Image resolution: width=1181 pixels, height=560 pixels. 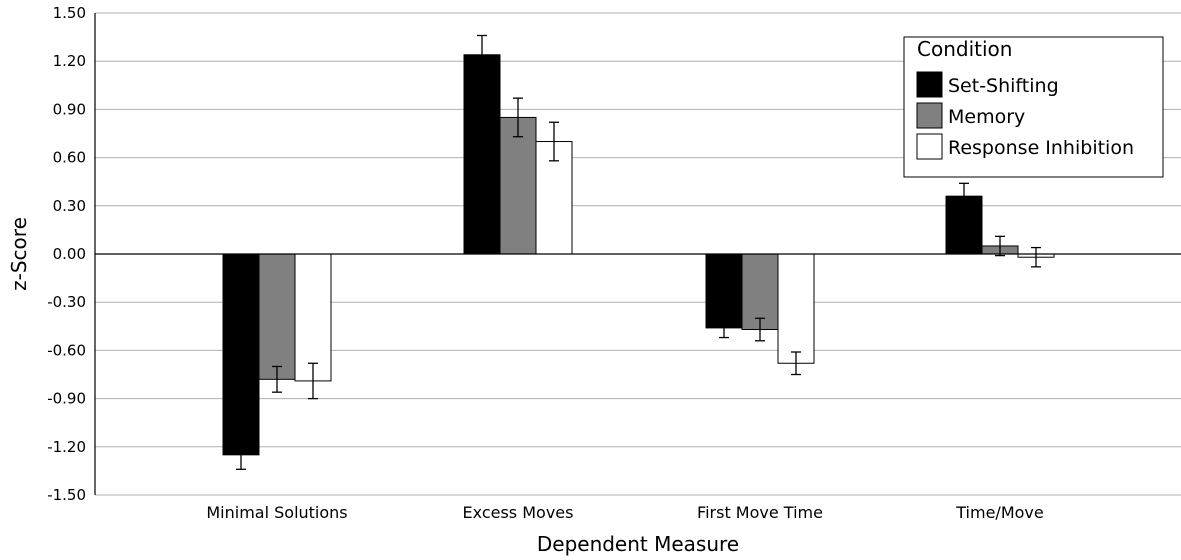 I want to click on x-axis-title: Dependent Measure, so click(x=638, y=544).